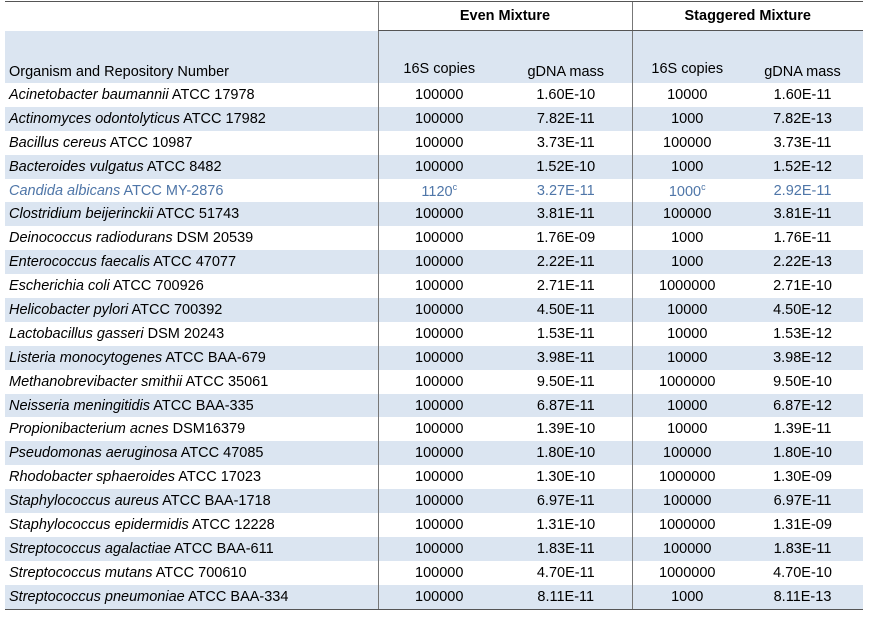 This screenshot has height=632, width=869. I want to click on species-name: Methanobrevibacter smithii, so click(96, 381).